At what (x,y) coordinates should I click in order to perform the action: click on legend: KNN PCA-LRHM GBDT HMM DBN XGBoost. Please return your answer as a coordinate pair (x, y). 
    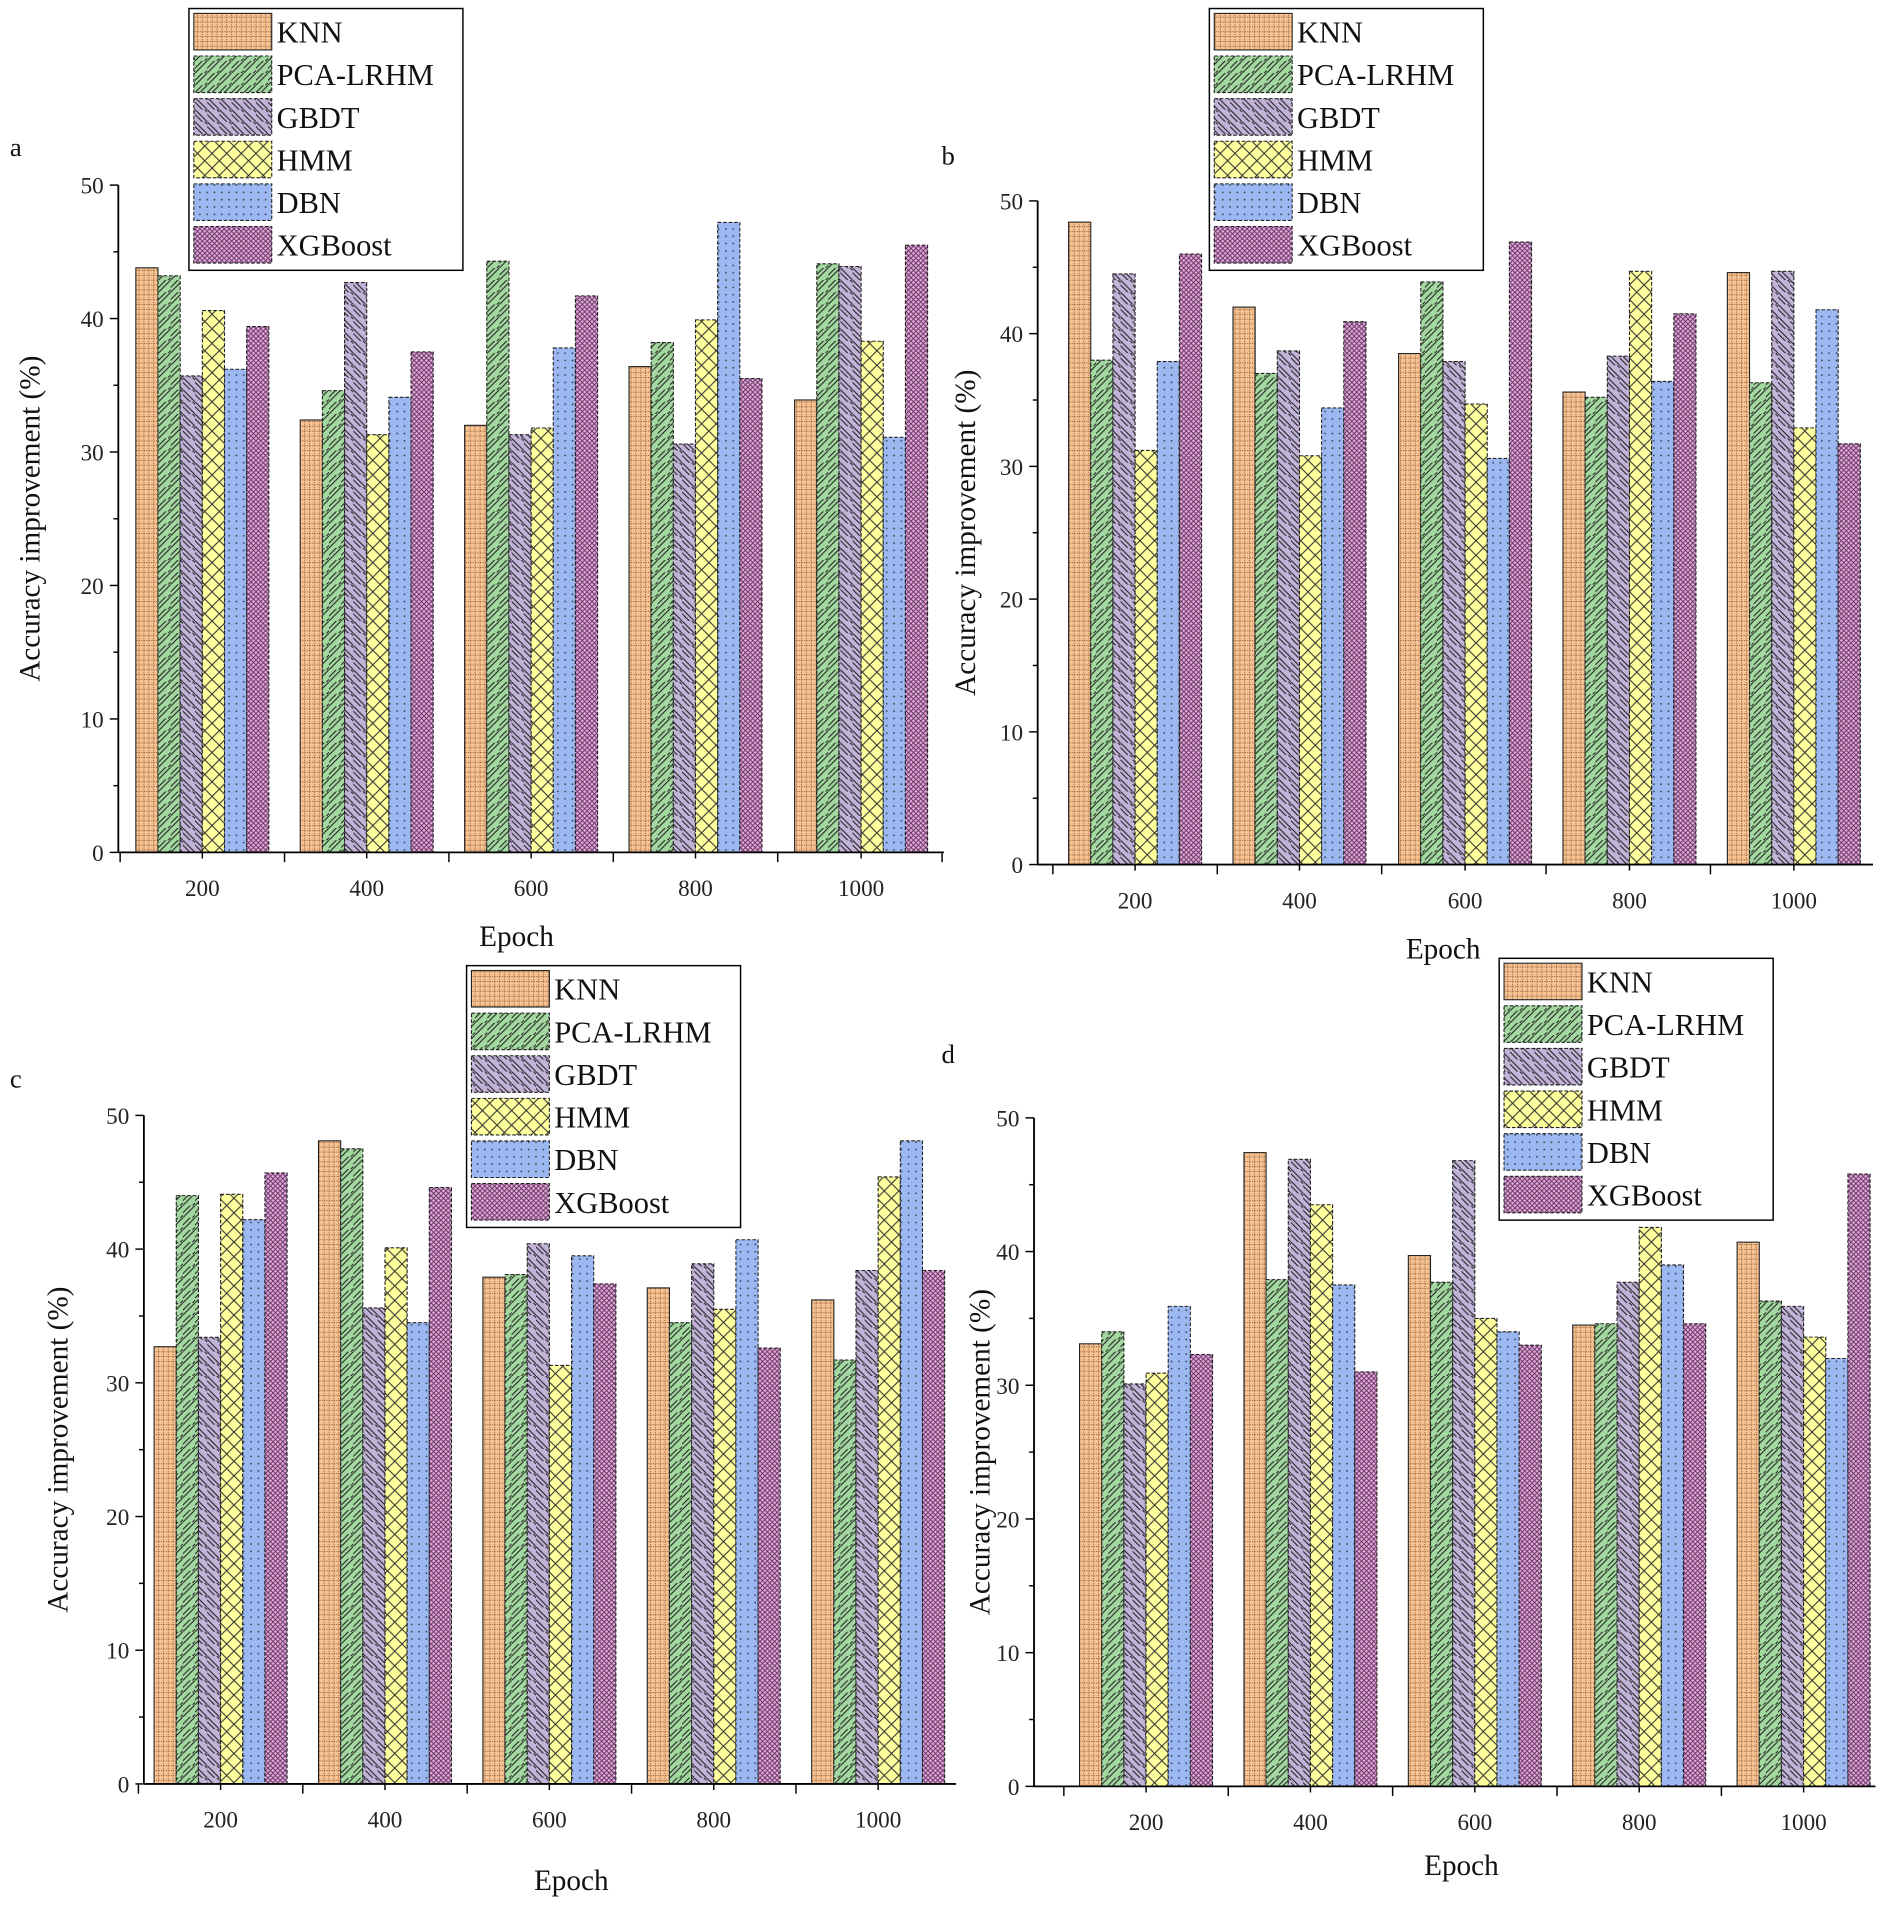
    Looking at the image, I should click on (1636, 1089).